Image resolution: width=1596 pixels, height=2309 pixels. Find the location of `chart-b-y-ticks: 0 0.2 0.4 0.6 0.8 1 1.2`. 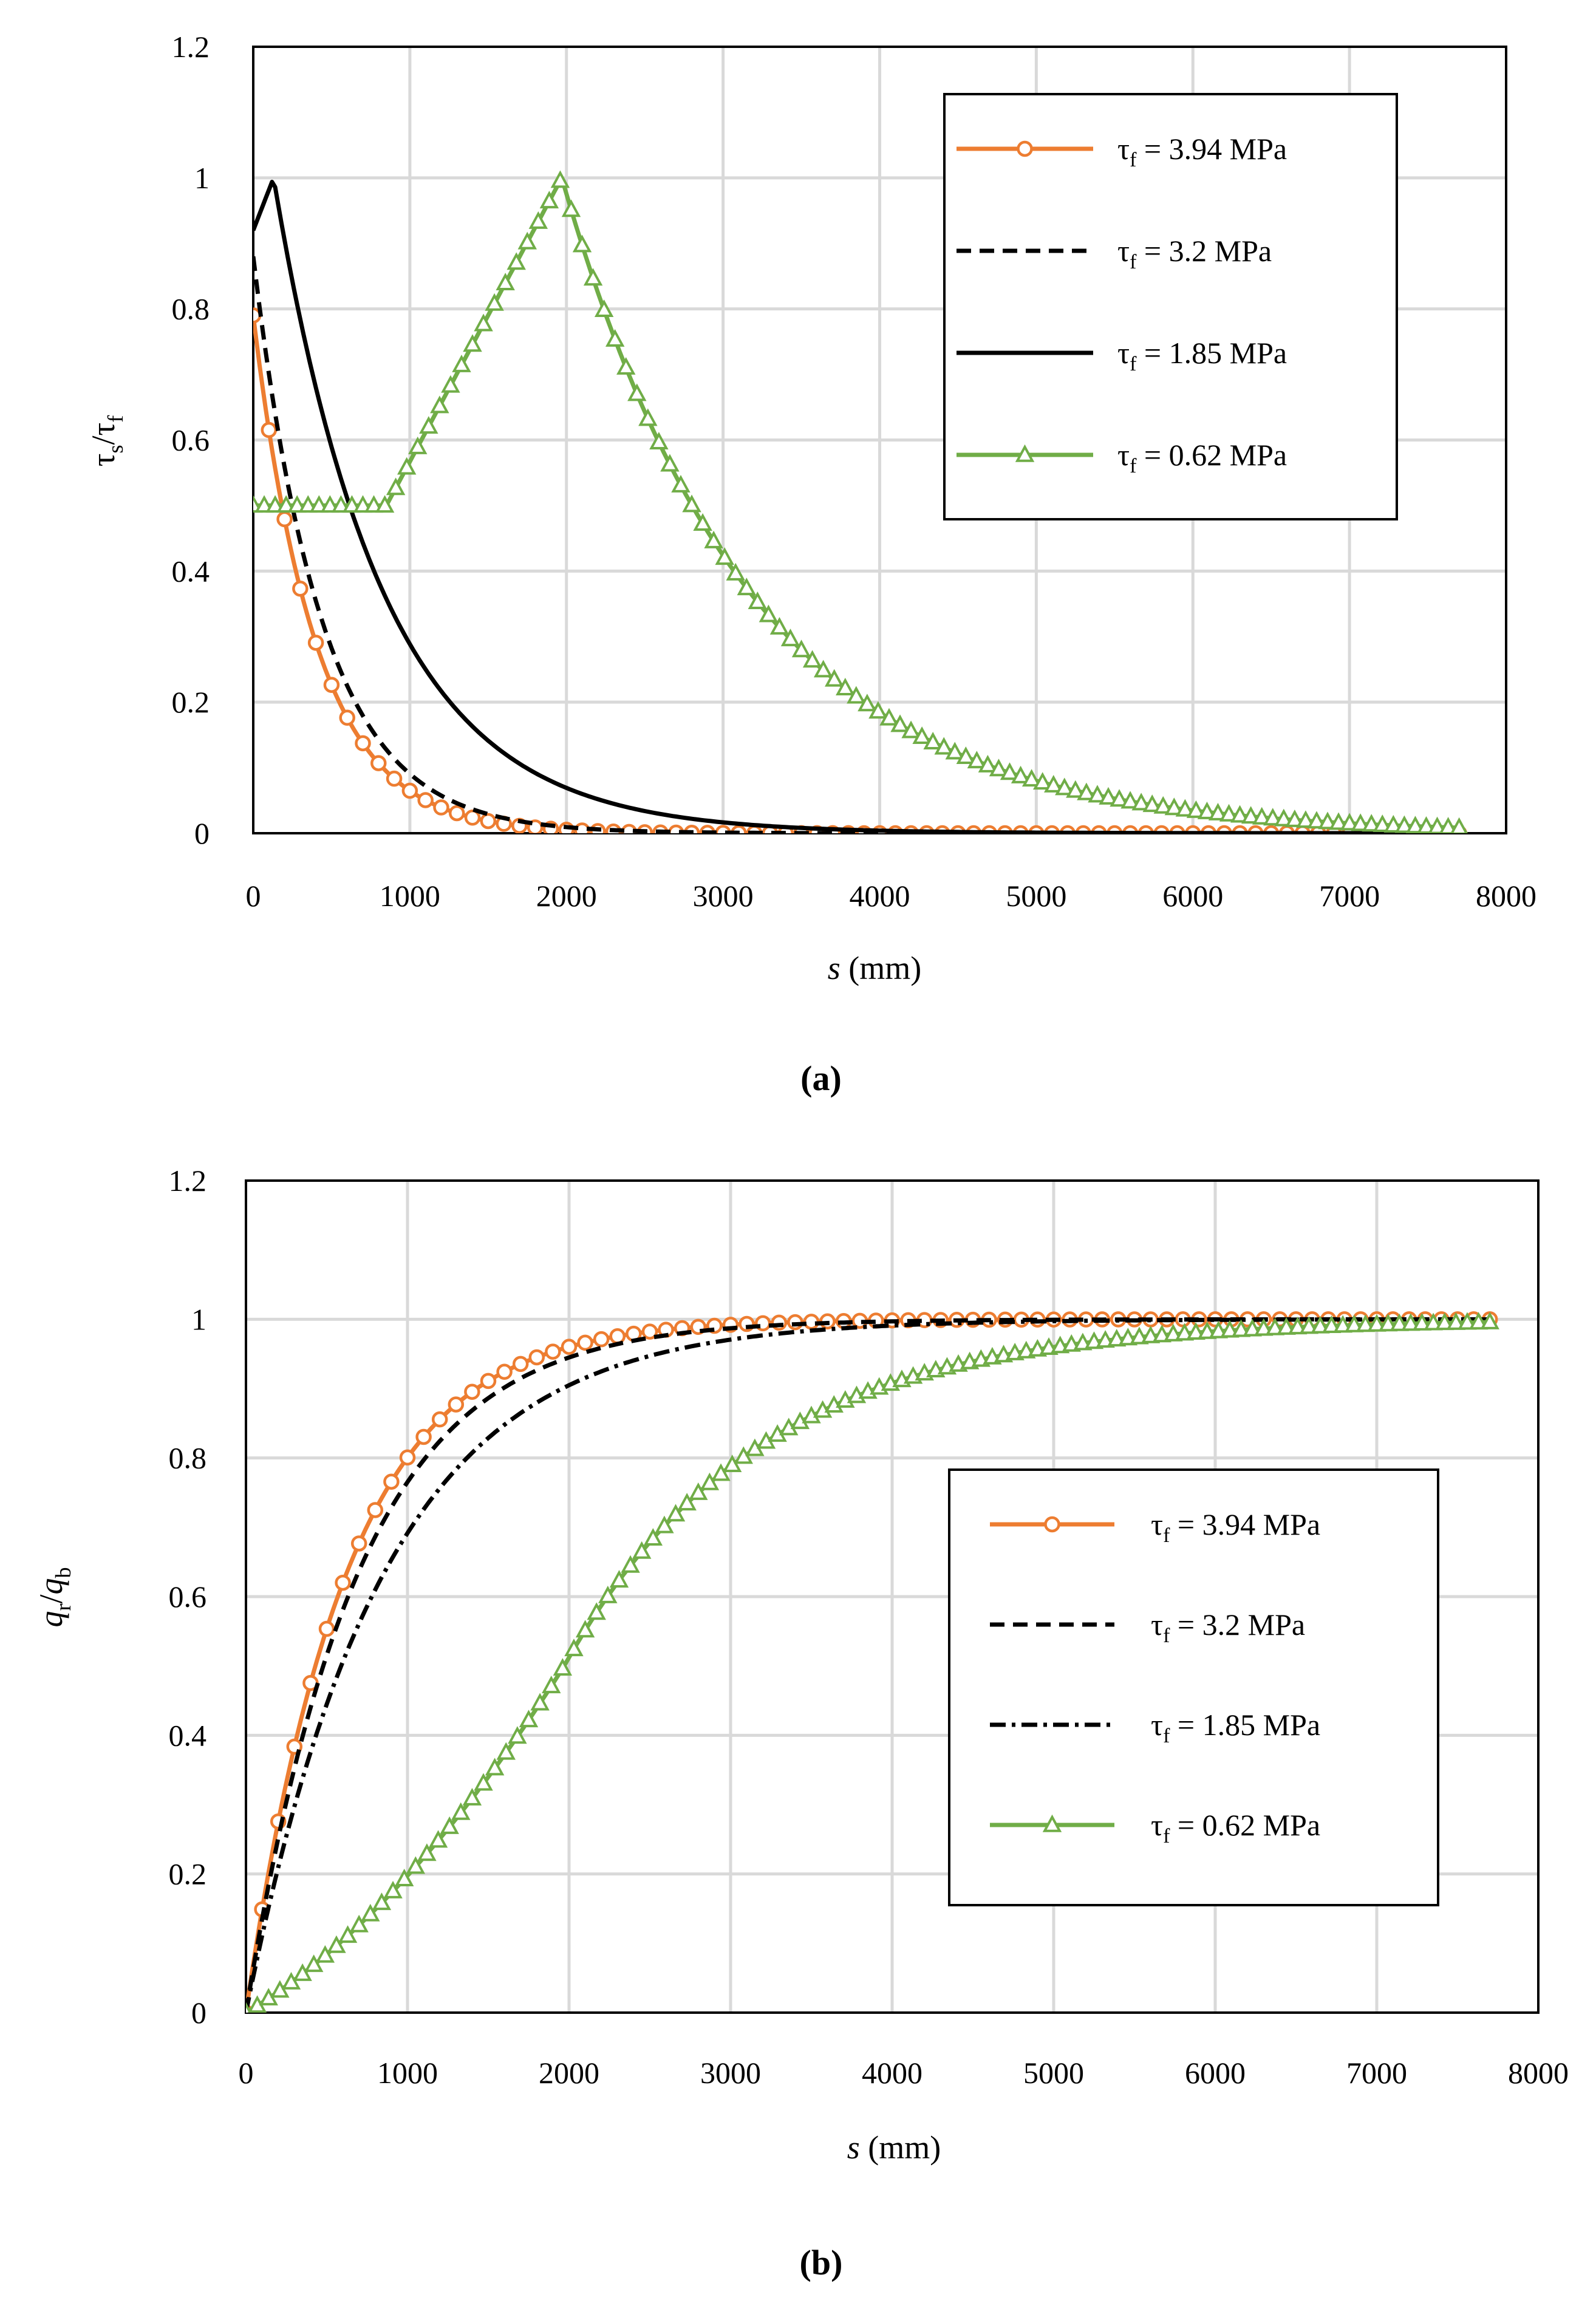

chart-b-y-ticks: 0 0.2 0.4 0.6 0.8 1 1.2 is located at coordinates (188, 1597).